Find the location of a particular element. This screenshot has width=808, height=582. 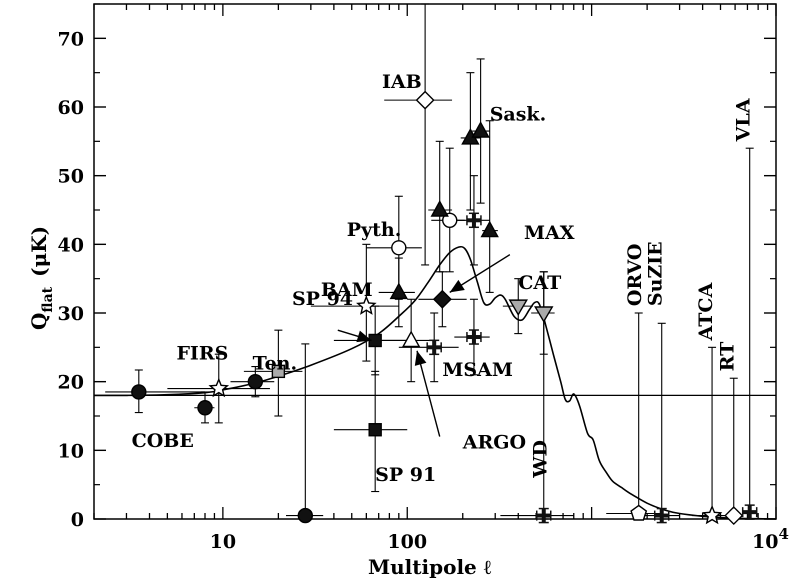

pentagon-marker is located at coordinates (639, 512).